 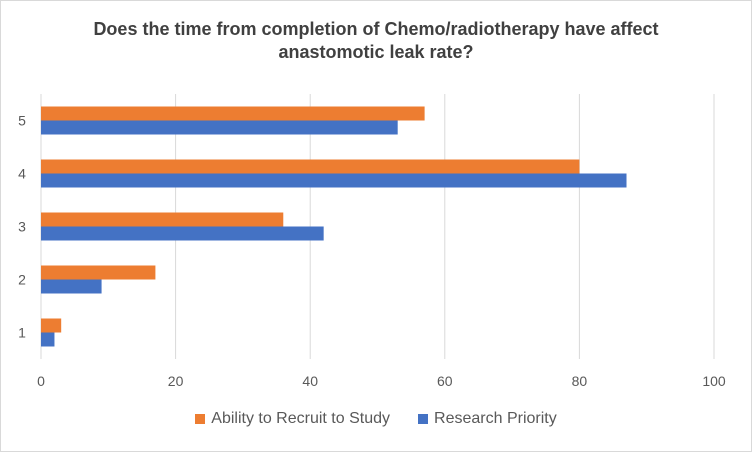 I want to click on legend-item: Research Priority, so click(x=487, y=419).